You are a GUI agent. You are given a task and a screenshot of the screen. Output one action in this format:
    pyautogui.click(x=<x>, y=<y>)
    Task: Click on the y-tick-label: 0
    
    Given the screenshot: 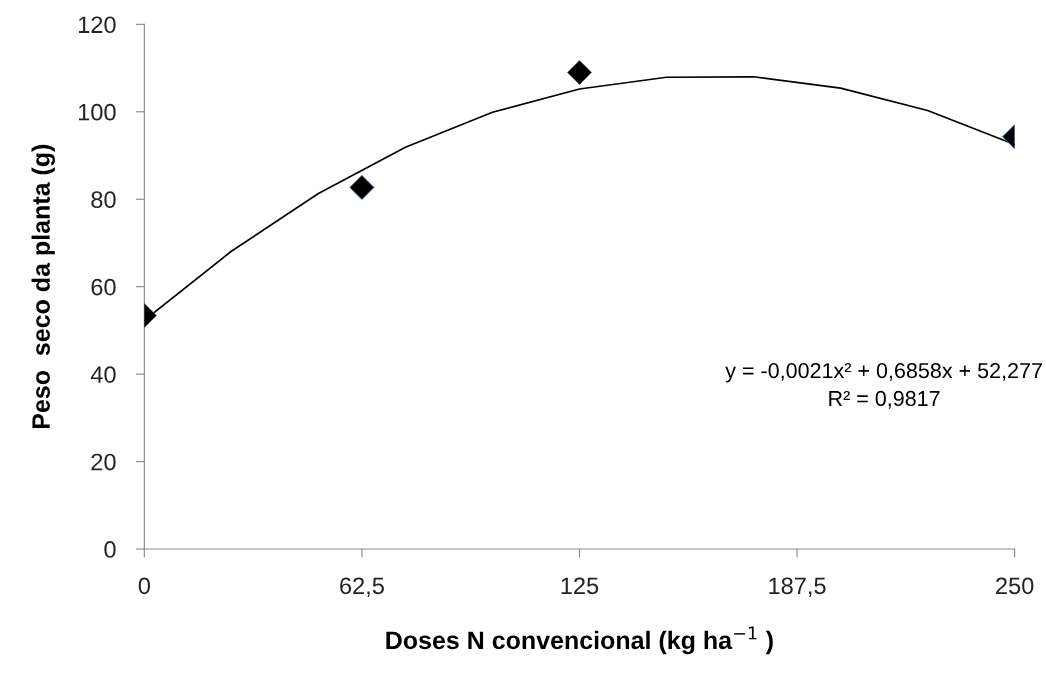 What is the action you would take?
    pyautogui.click(x=110, y=549)
    